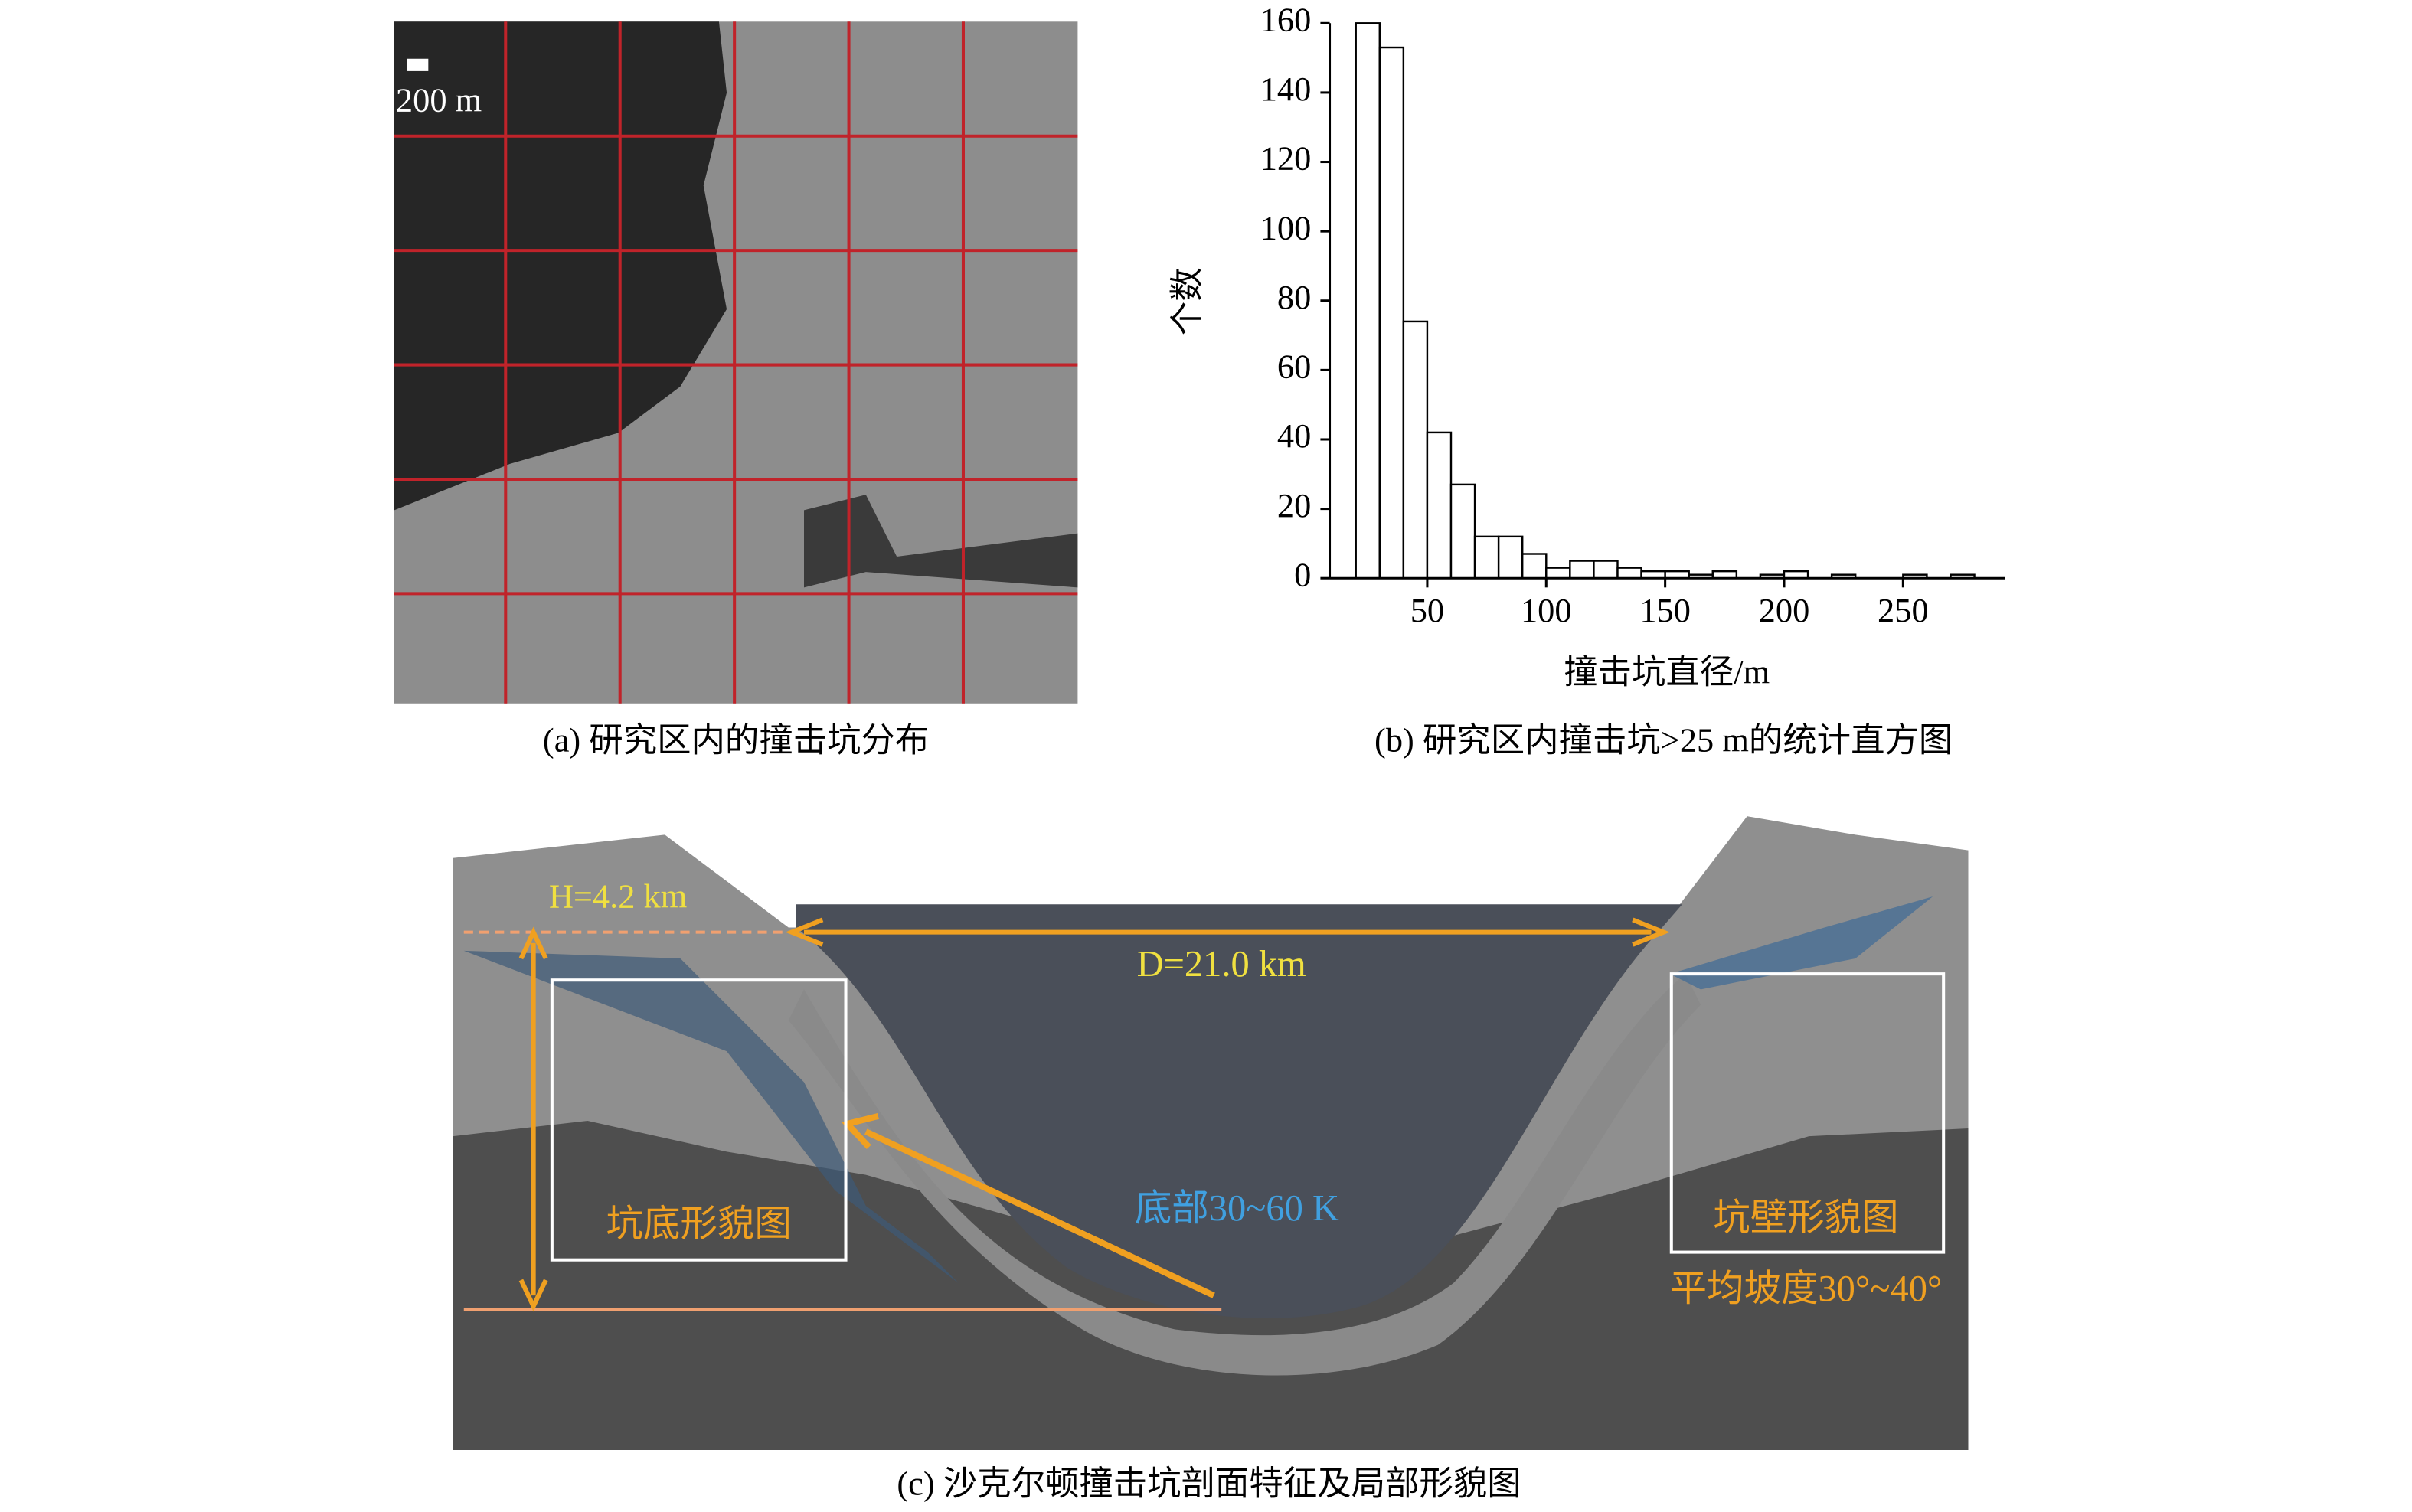 Image resolution: width=2412 pixels, height=1512 pixels. Describe the element at coordinates (699, 1223) in the screenshot. I see `floor-box-label: 坑底形貌图` at that location.